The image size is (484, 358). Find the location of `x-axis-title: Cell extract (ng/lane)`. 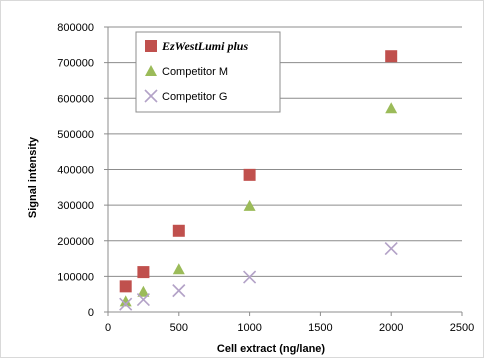

x-axis-title: Cell extract (ng/lane) is located at coordinates (271, 349).